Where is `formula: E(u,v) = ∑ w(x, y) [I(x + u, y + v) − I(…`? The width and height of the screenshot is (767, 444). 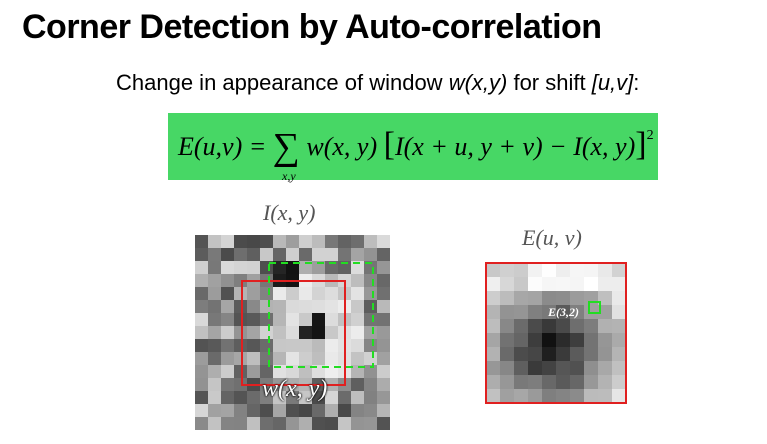
formula: E(u,v) = ∑ w(x, y) [I(x + u, y + v) − I(… is located at coordinates (416, 152).